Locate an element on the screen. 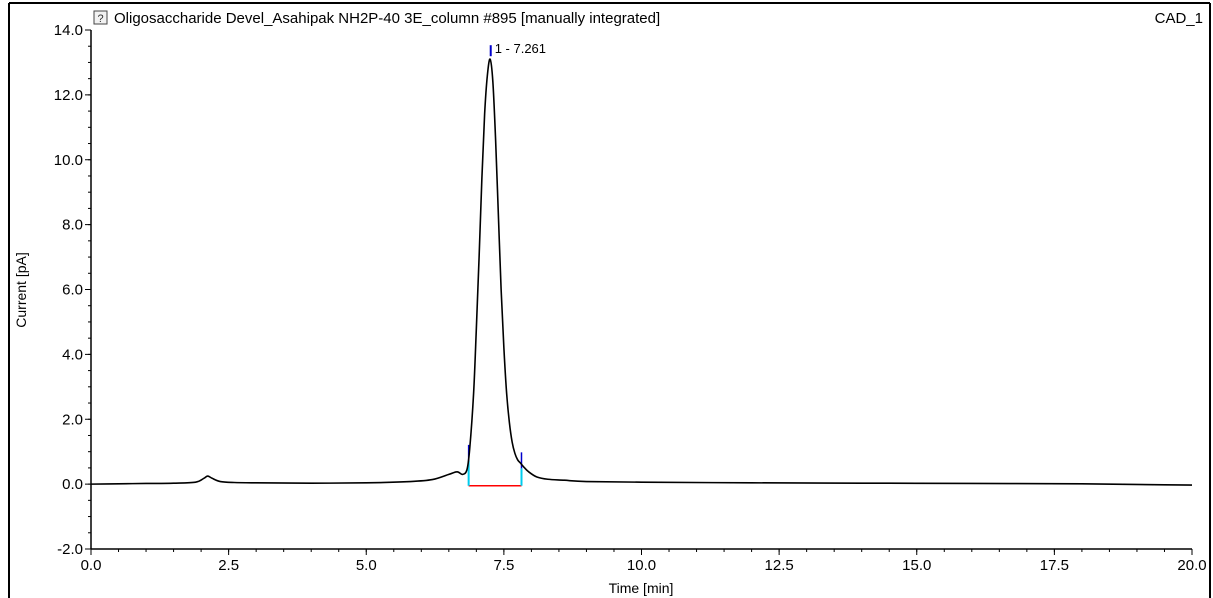 This screenshot has height=598, width=1213. x-tick-label: 2.5 is located at coordinates (228, 565).